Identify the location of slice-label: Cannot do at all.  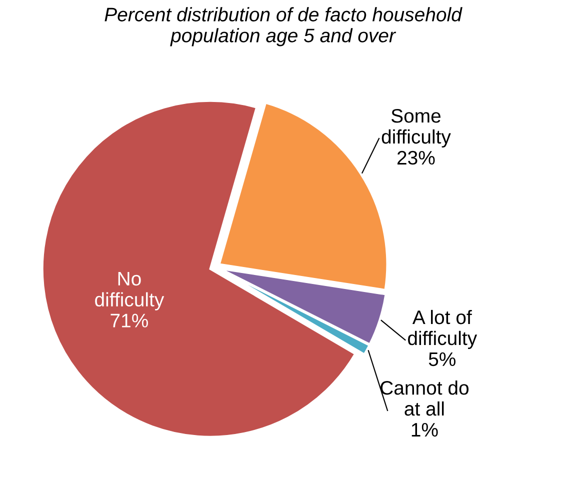
(424, 398).